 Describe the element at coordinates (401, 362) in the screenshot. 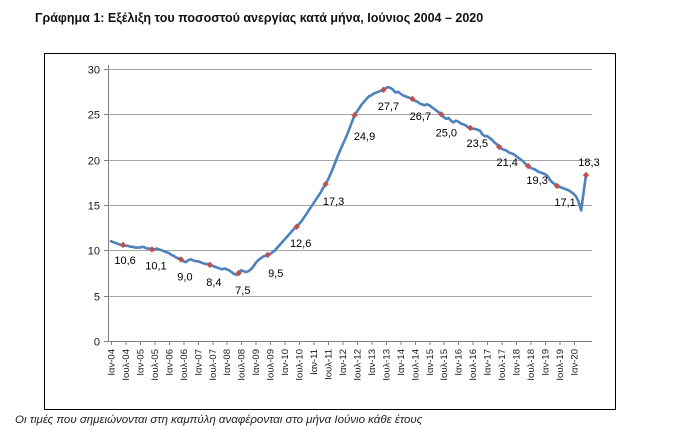

I see `x-tick-label: Ιαν-14` at that location.